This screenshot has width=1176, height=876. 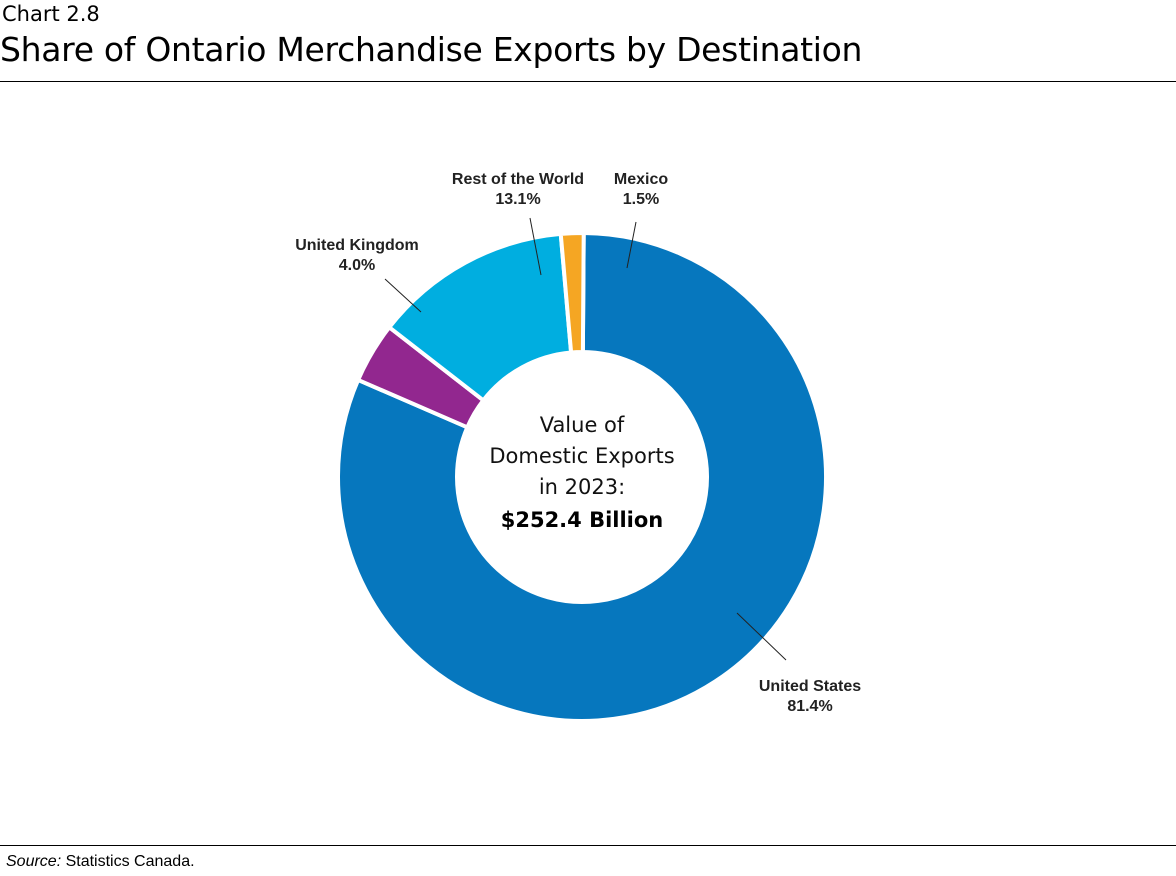 What do you see at coordinates (582, 520) in the screenshot?
I see `center-total-value: $252.4 Billion` at bounding box center [582, 520].